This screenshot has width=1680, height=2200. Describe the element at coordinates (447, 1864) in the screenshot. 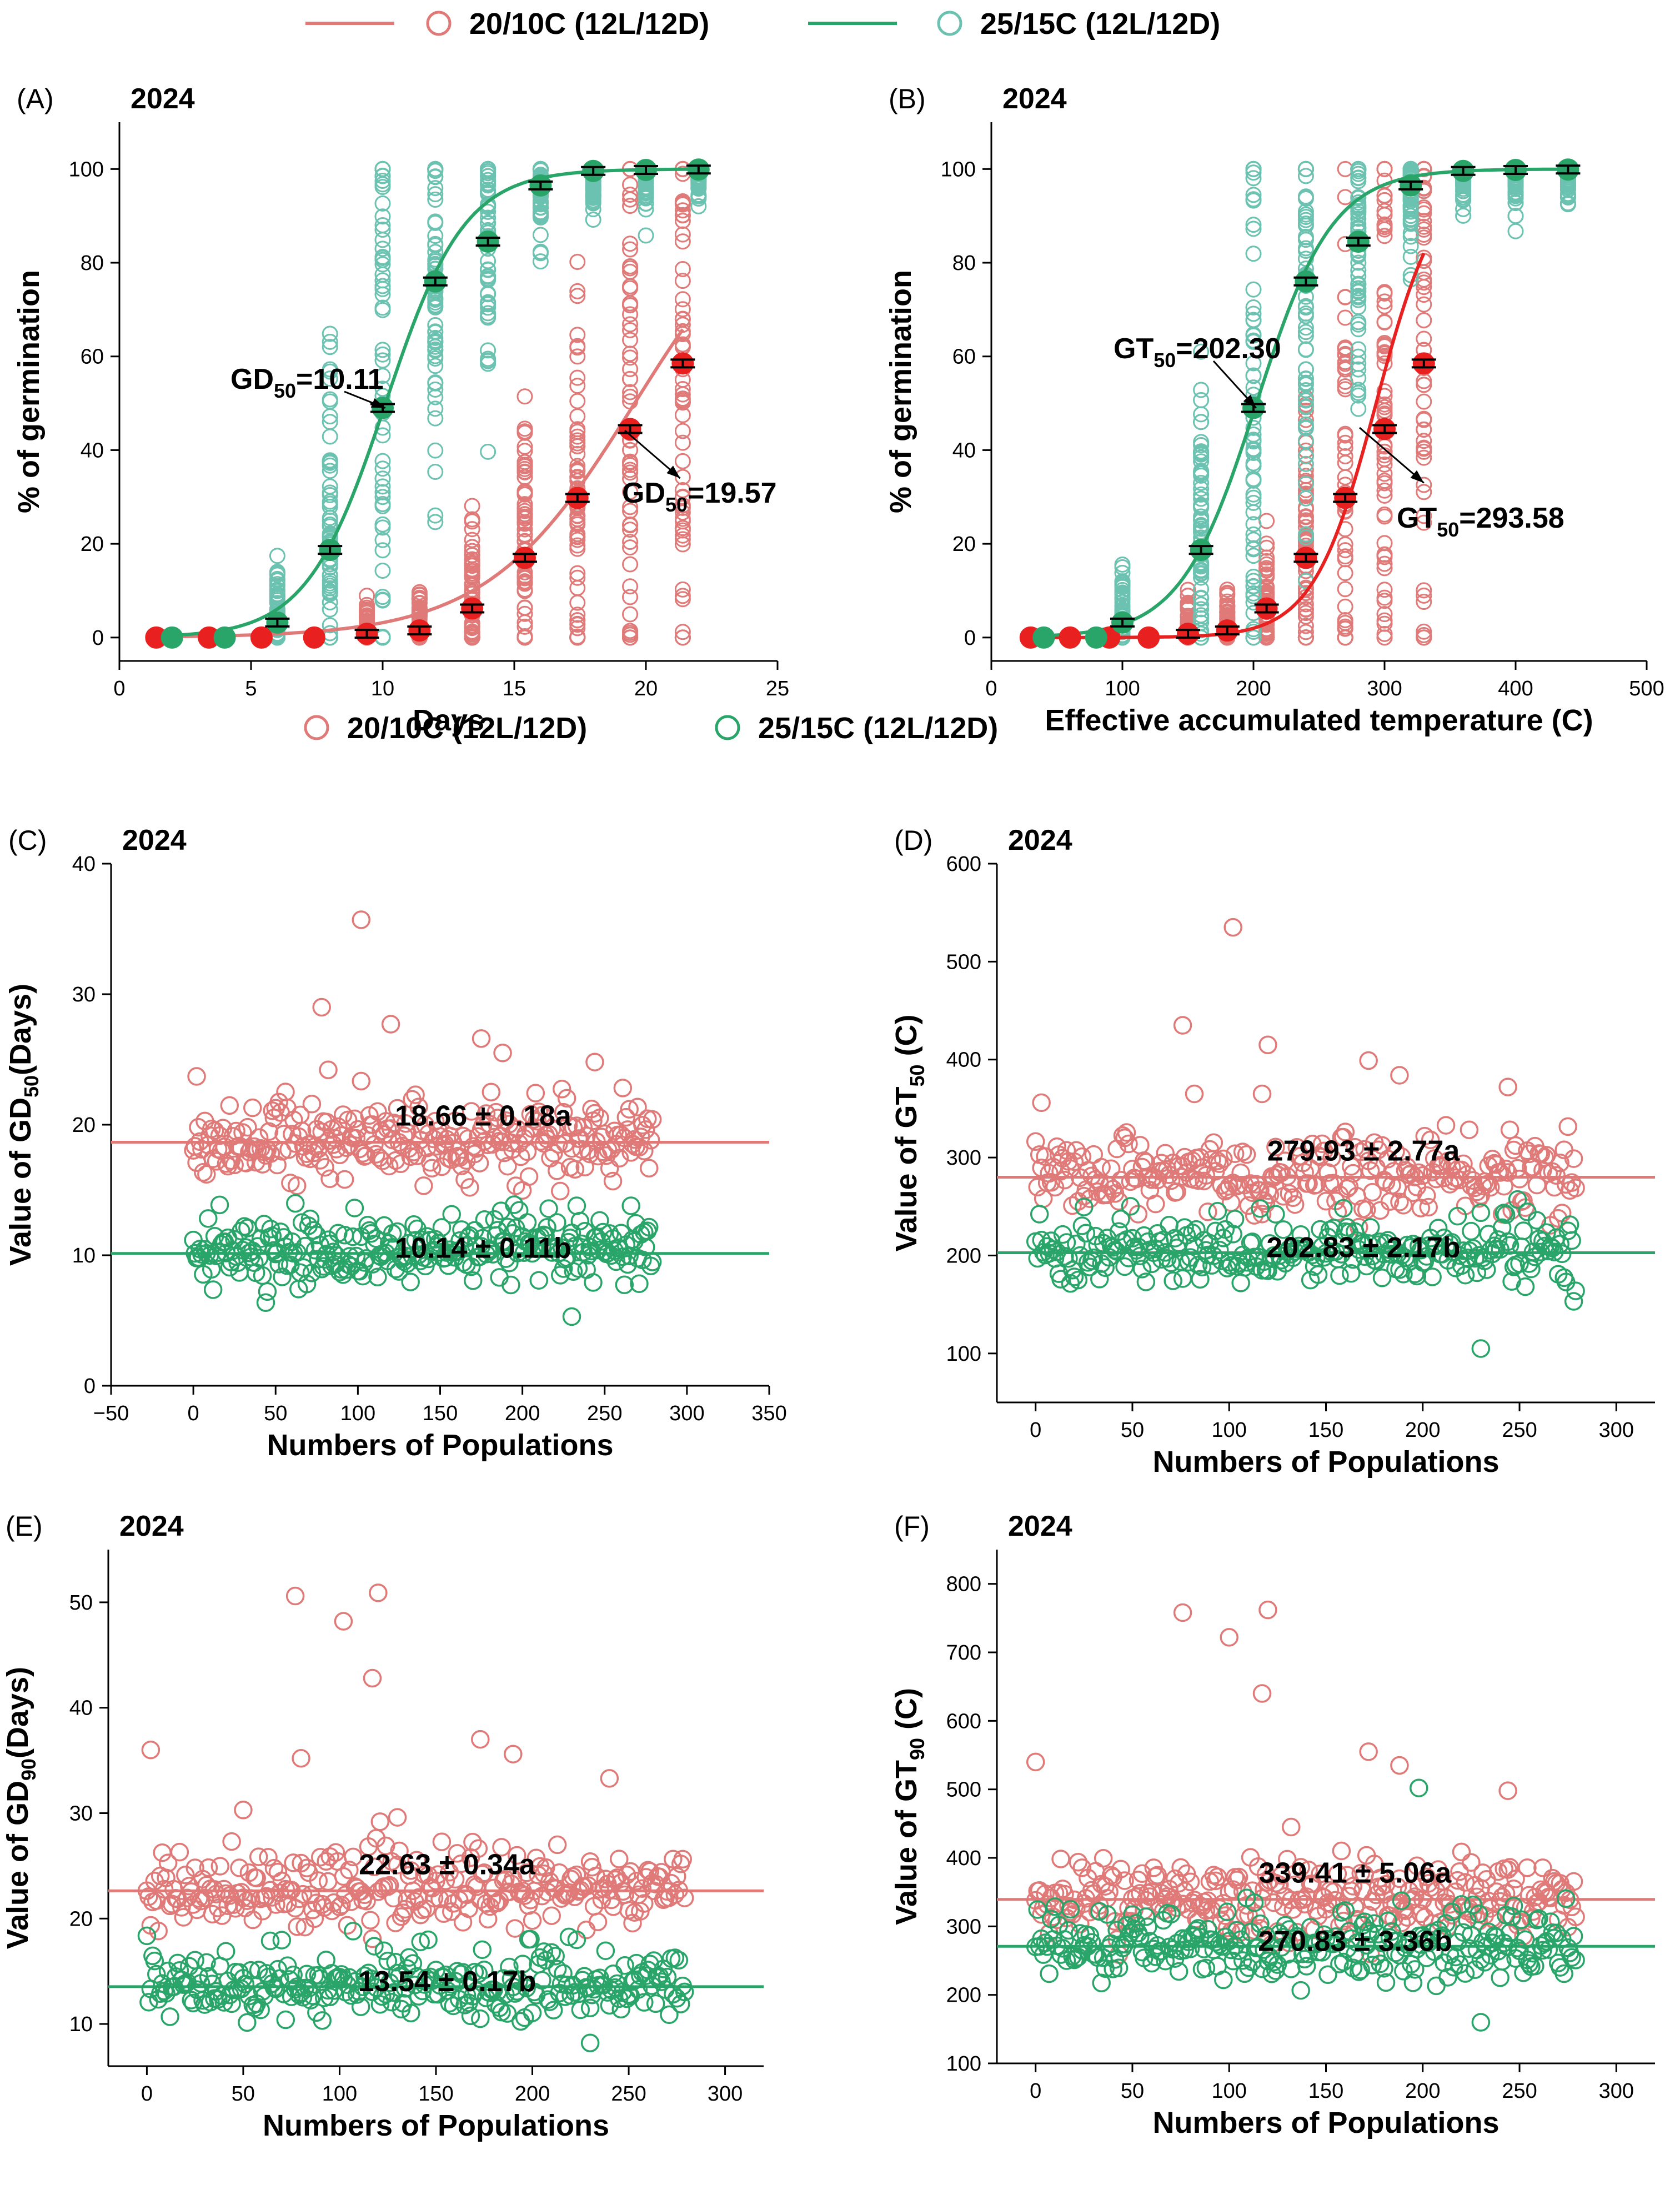

I see `mean-label: 22.63 ± 0.34a` at that location.